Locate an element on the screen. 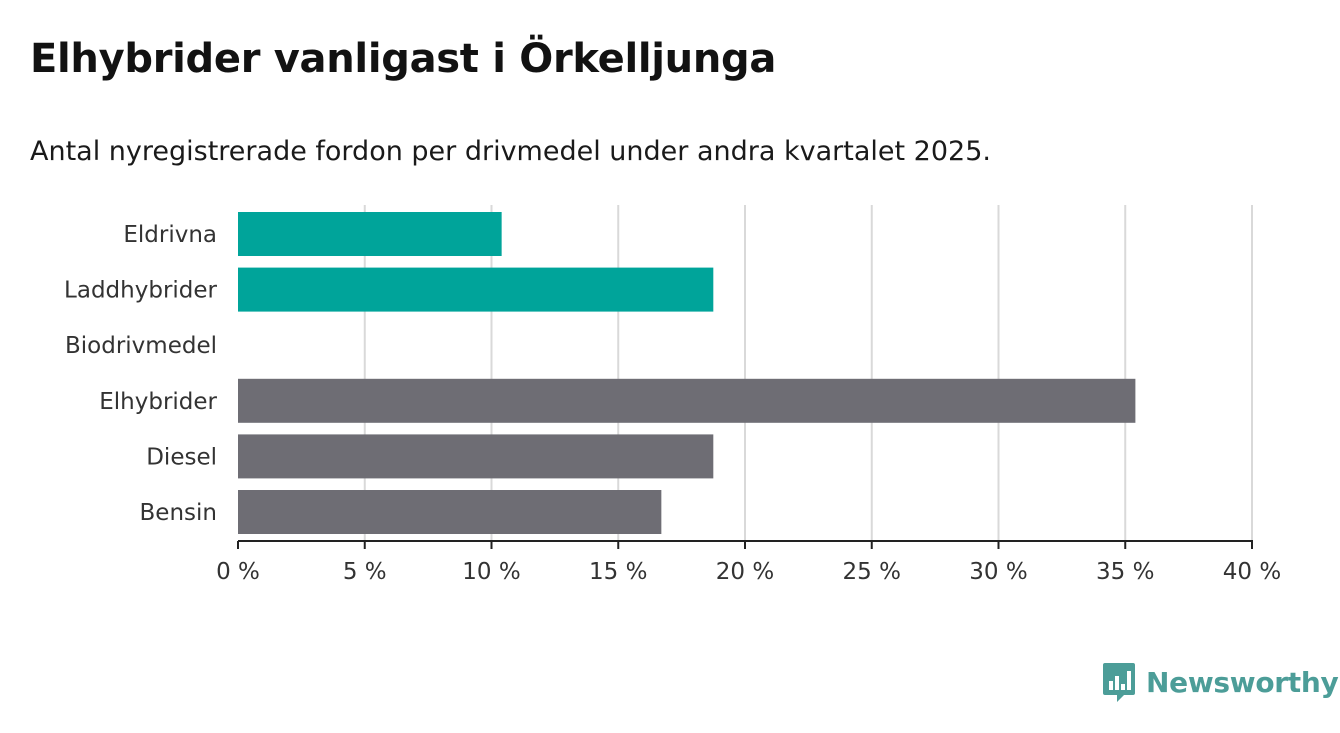 This screenshot has width=1340, height=733. x-tick-label: 20 % is located at coordinates (745, 572).